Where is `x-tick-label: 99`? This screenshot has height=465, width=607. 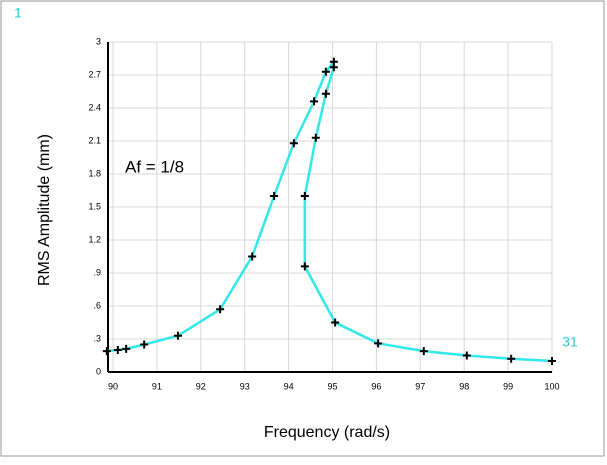
x-tick-label: 99 is located at coordinates (508, 386).